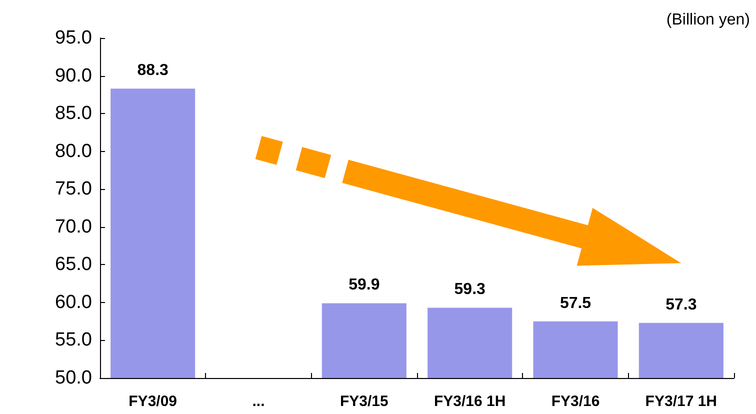 This screenshot has width=756, height=414. What do you see at coordinates (153, 401) in the screenshot?
I see `x-tick-label: FY3/09` at bounding box center [153, 401].